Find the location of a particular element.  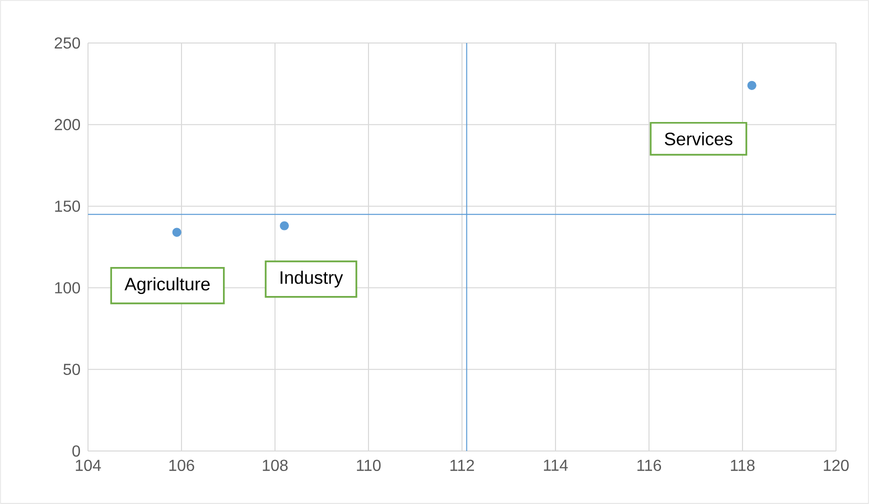

y-tick-label: 250 is located at coordinates (67, 43).